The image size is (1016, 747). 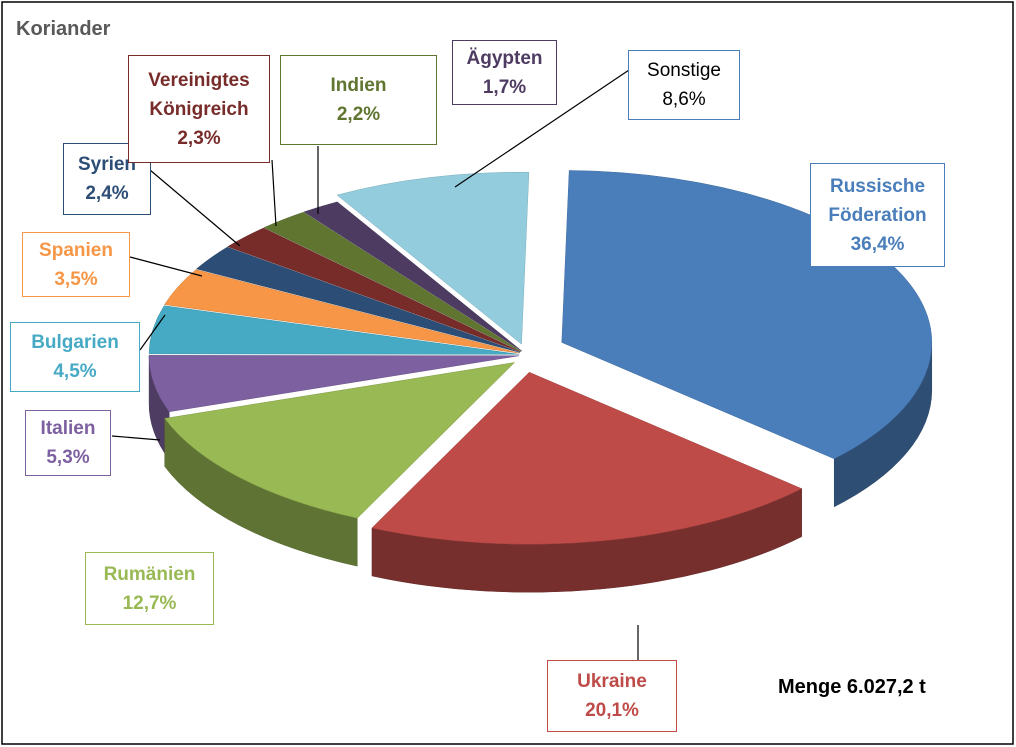 I want to click on label-value: 12,7%, so click(x=149, y=603).